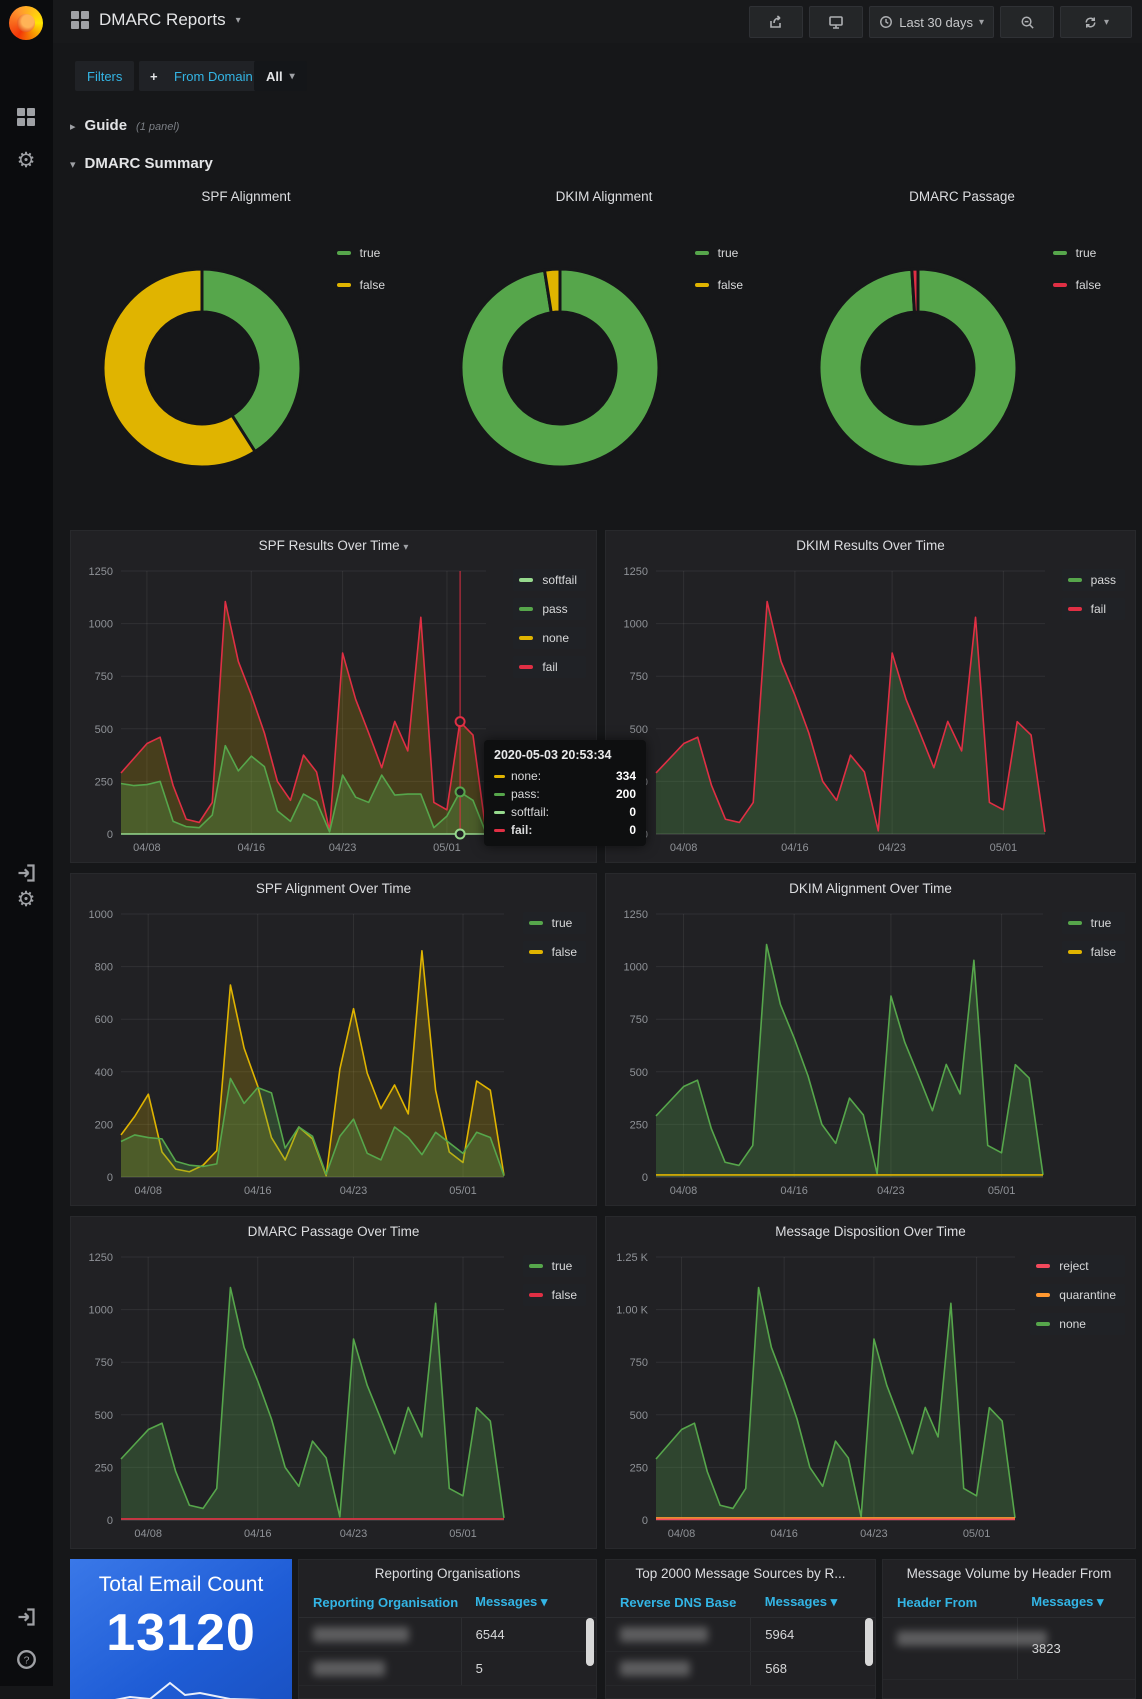  I want to click on zoom-out-button, so click(1027, 22).